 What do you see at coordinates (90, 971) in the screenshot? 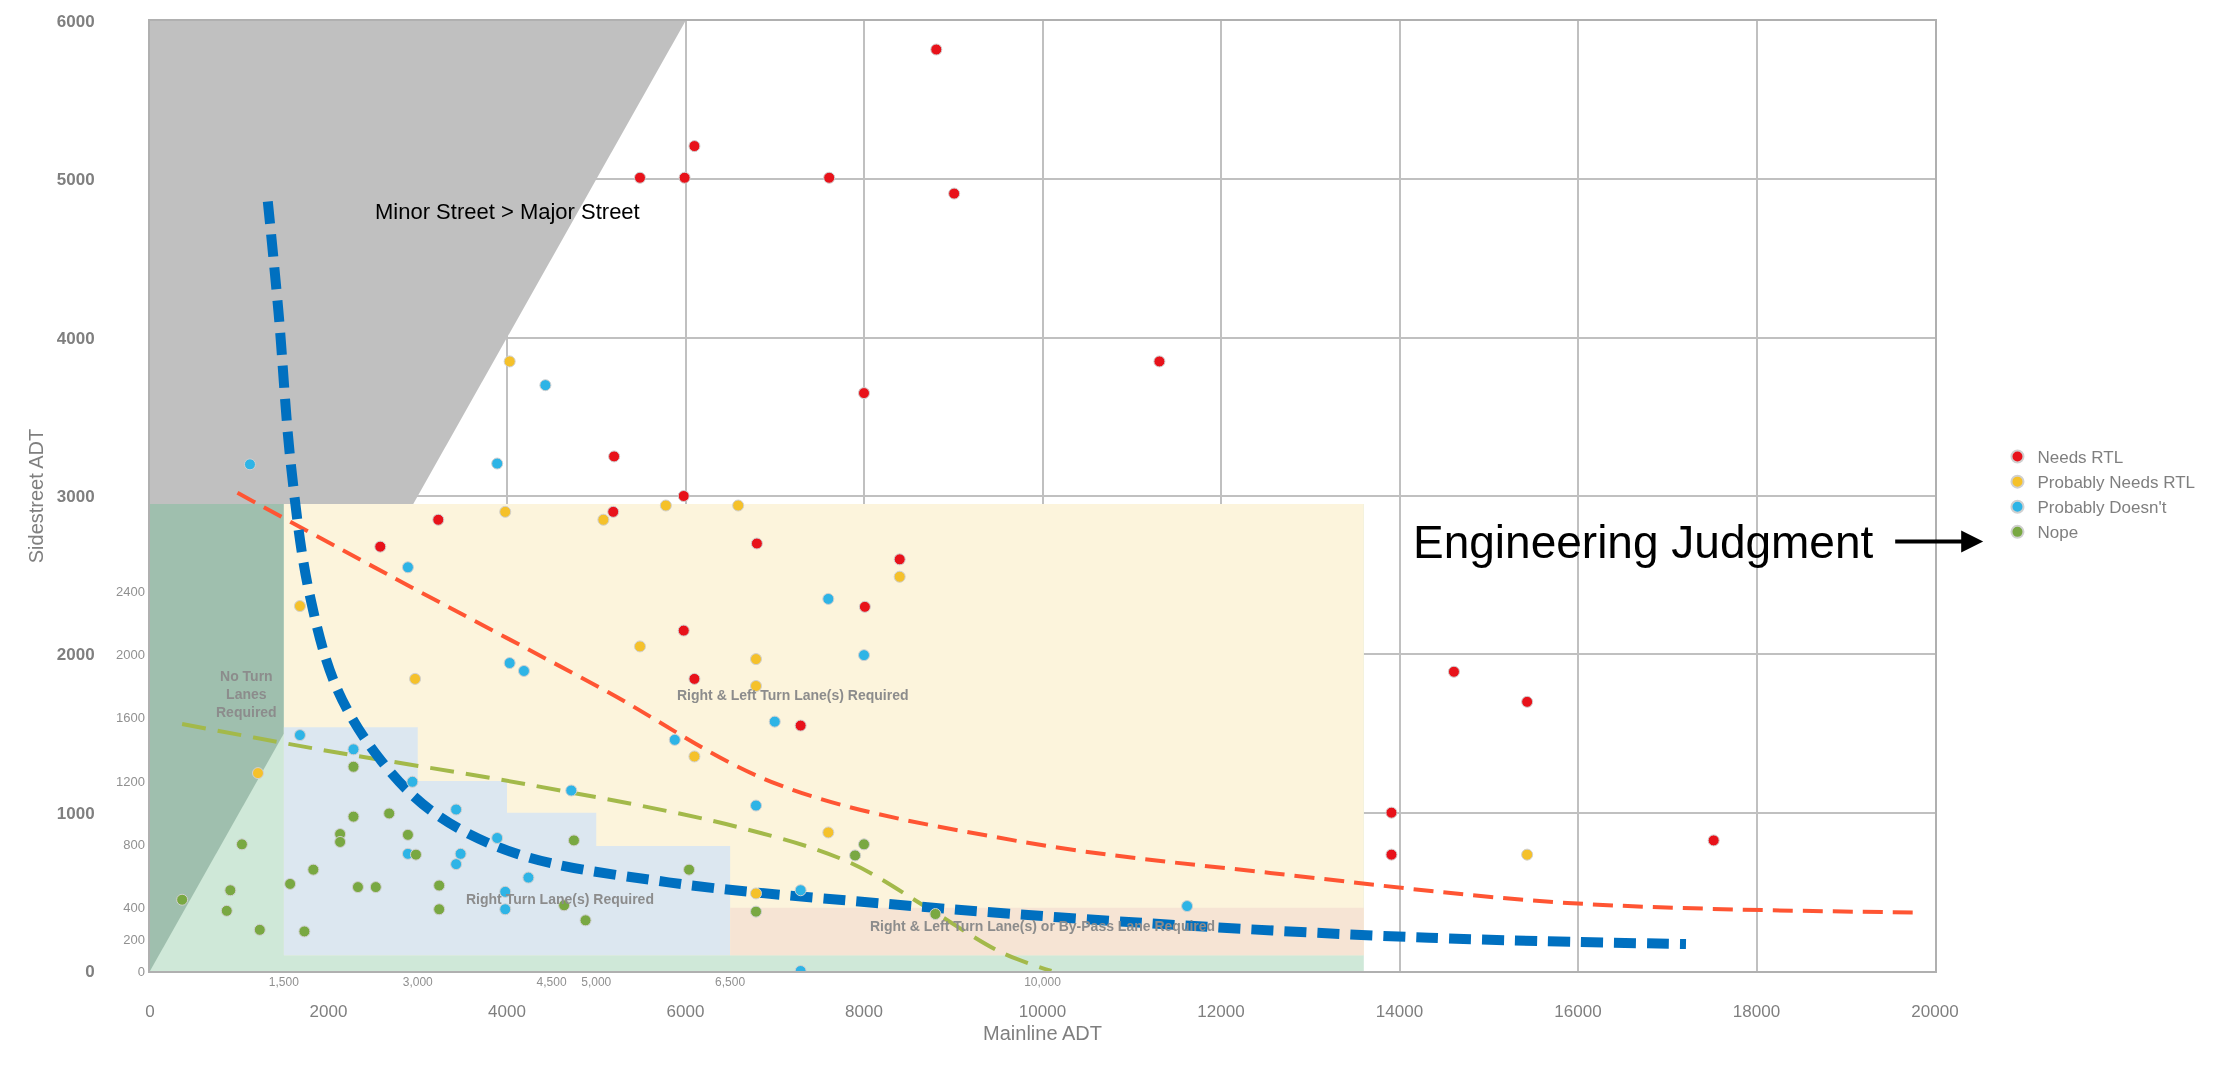
I see `y-tick-label: 0` at bounding box center [90, 971].